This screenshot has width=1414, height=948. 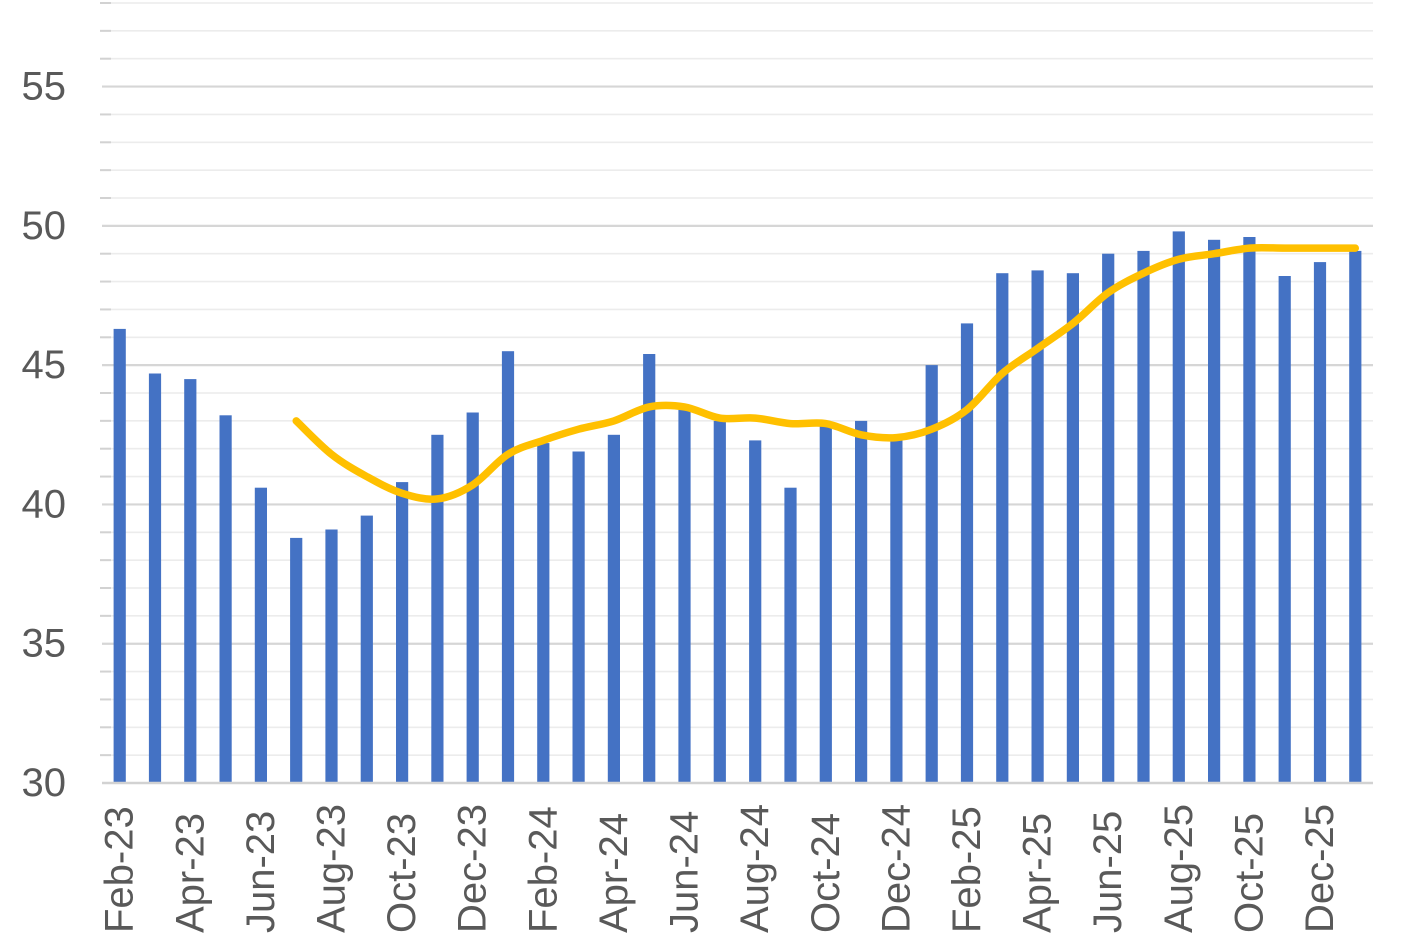 What do you see at coordinates (826, 873) in the screenshot?
I see `x-axis-label: Oct-24` at bounding box center [826, 873].